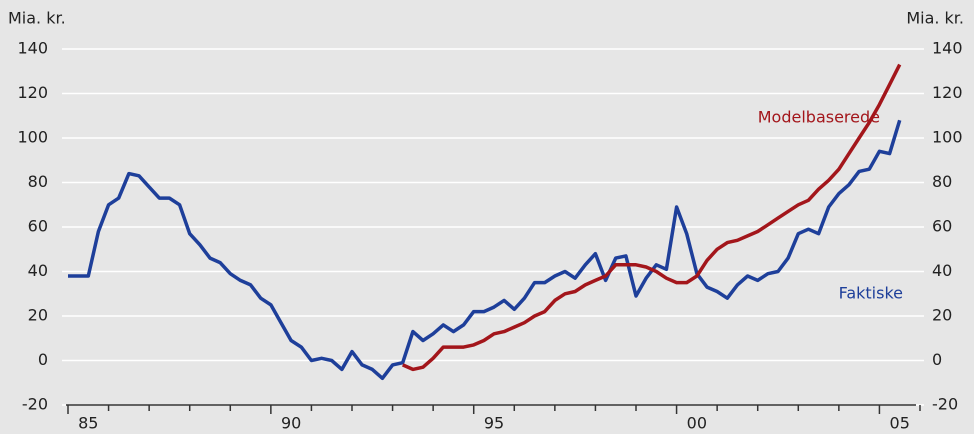 The width and height of the screenshot is (974, 434). What do you see at coordinates (945, 404) in the screenshot?
I see `y2-tick-label: -20` at bounding box center [945, 404].